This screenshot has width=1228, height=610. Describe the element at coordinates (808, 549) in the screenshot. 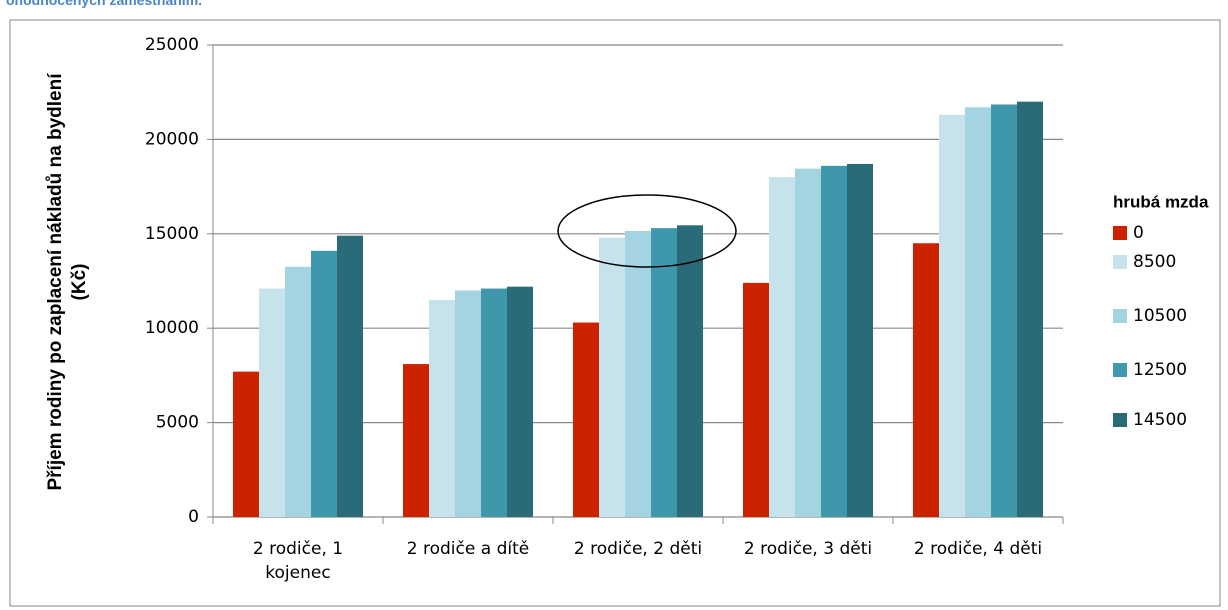

I see `x-tick-label: 2 rodiče, 3 děti` at that location.